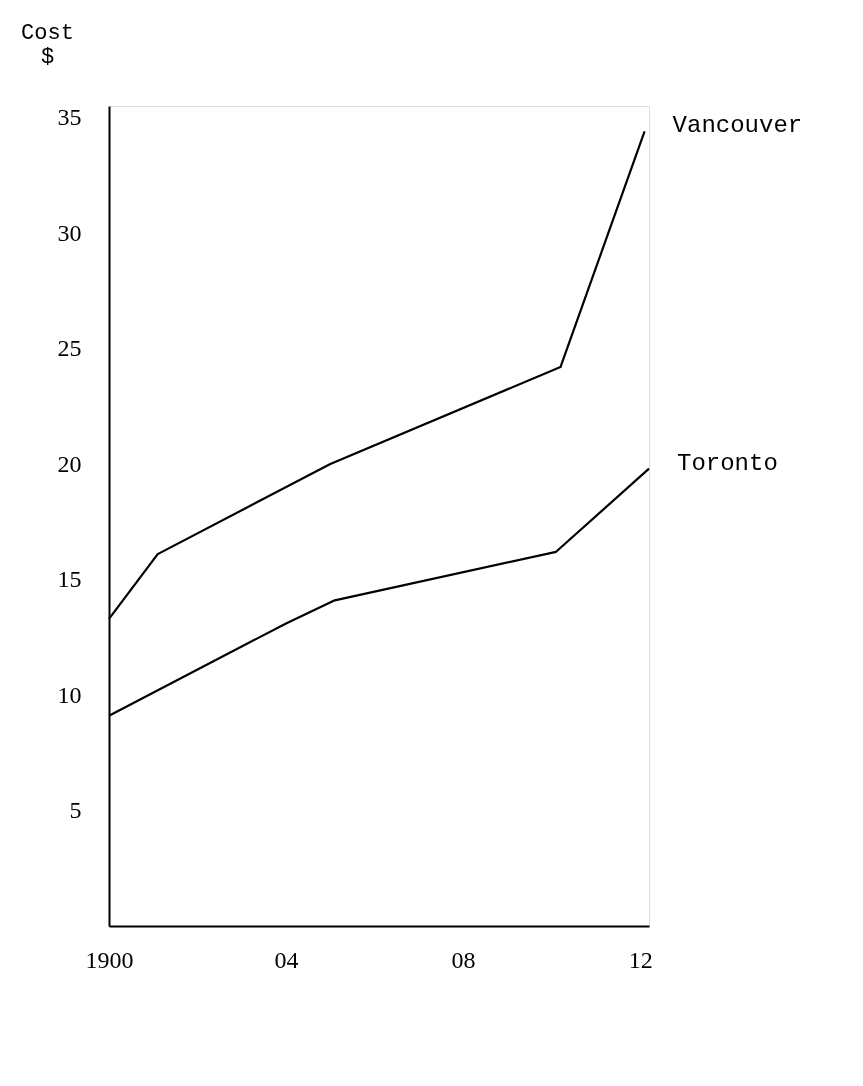 The width and height of the screenshot is (863, 1086). What do you see at coordinates (640, 959) in the screenshot?
I see `x-tick-label: 12` at bounding box center [640, 959].